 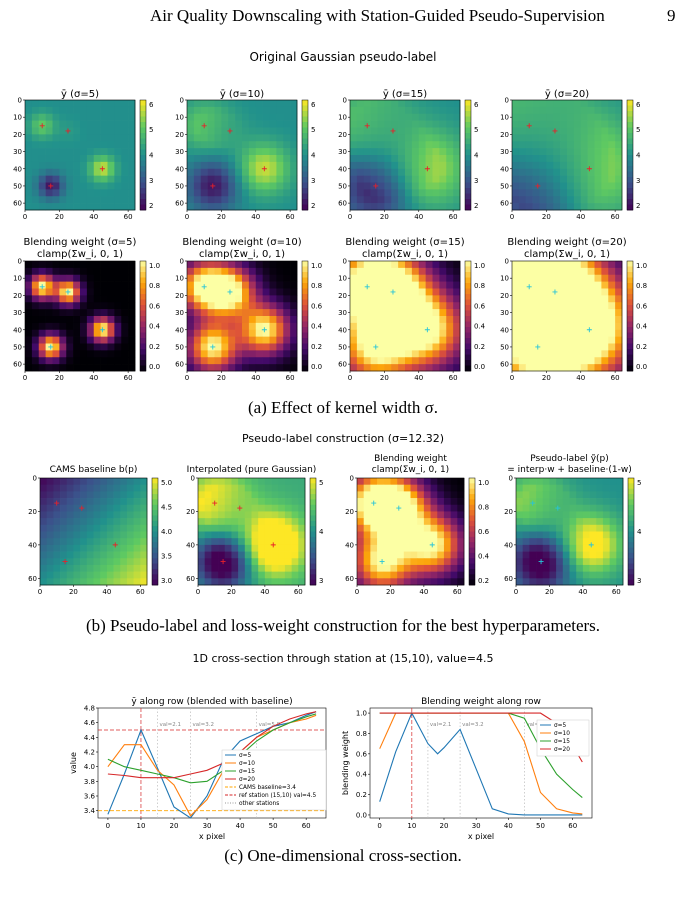 What do you see at coordinates (316, 531) in the screenshot?
I see `colorbar: 543` at bounding box center [316, 531].